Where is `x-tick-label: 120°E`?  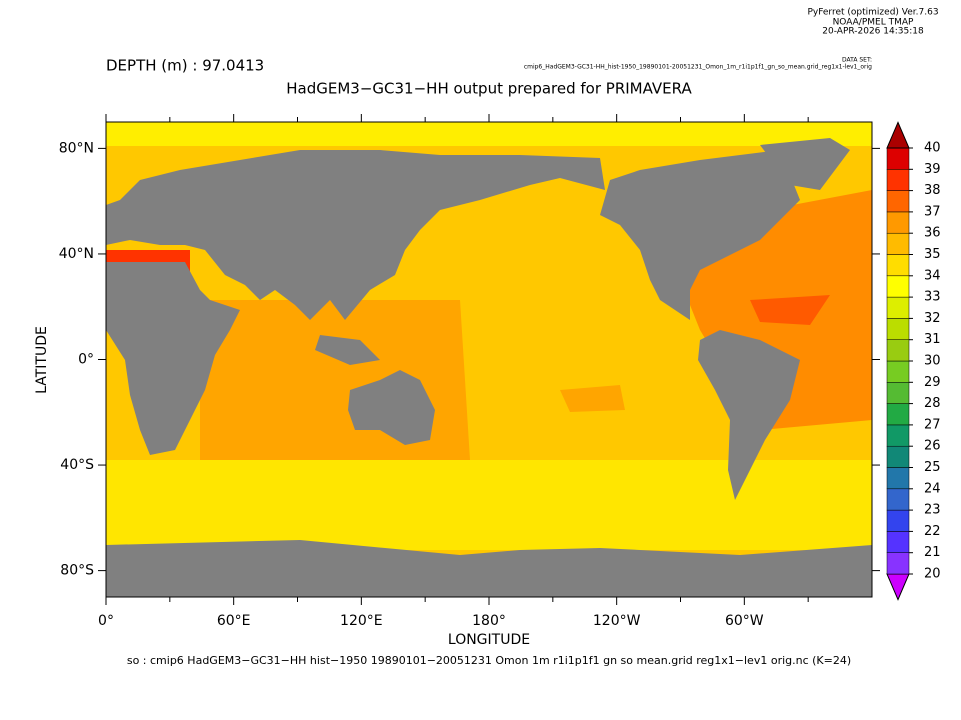 x-tick-label: 120°E is located at coordinates (361, 621).